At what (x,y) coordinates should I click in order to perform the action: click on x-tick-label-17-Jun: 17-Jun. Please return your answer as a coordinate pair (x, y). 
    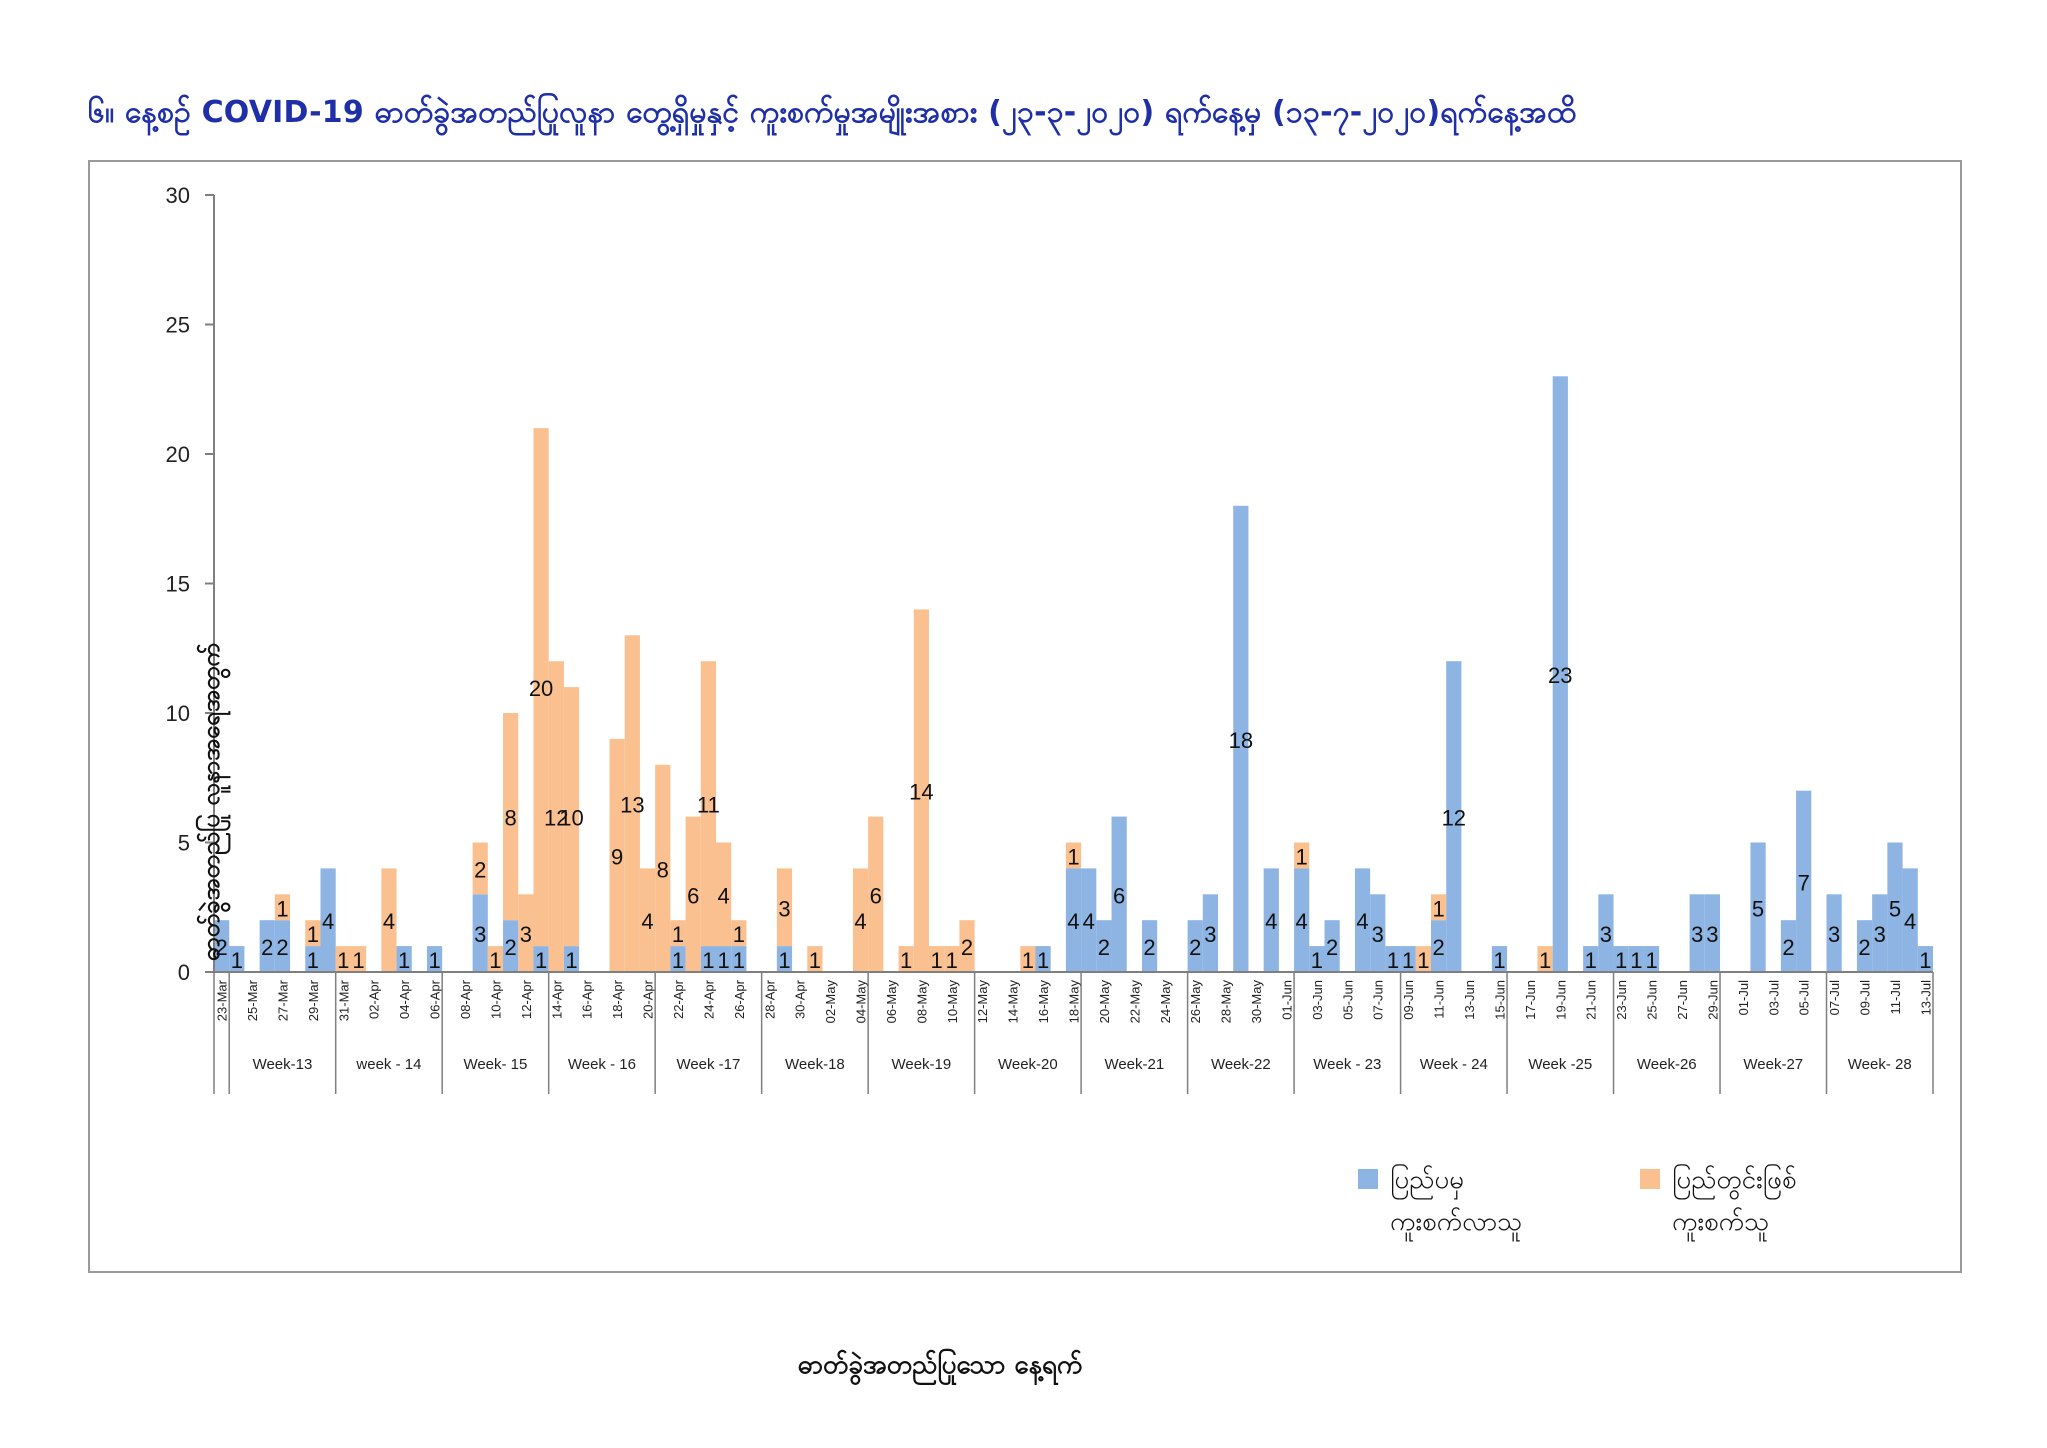
    Looking at the image, I should click on (1530, 1000).